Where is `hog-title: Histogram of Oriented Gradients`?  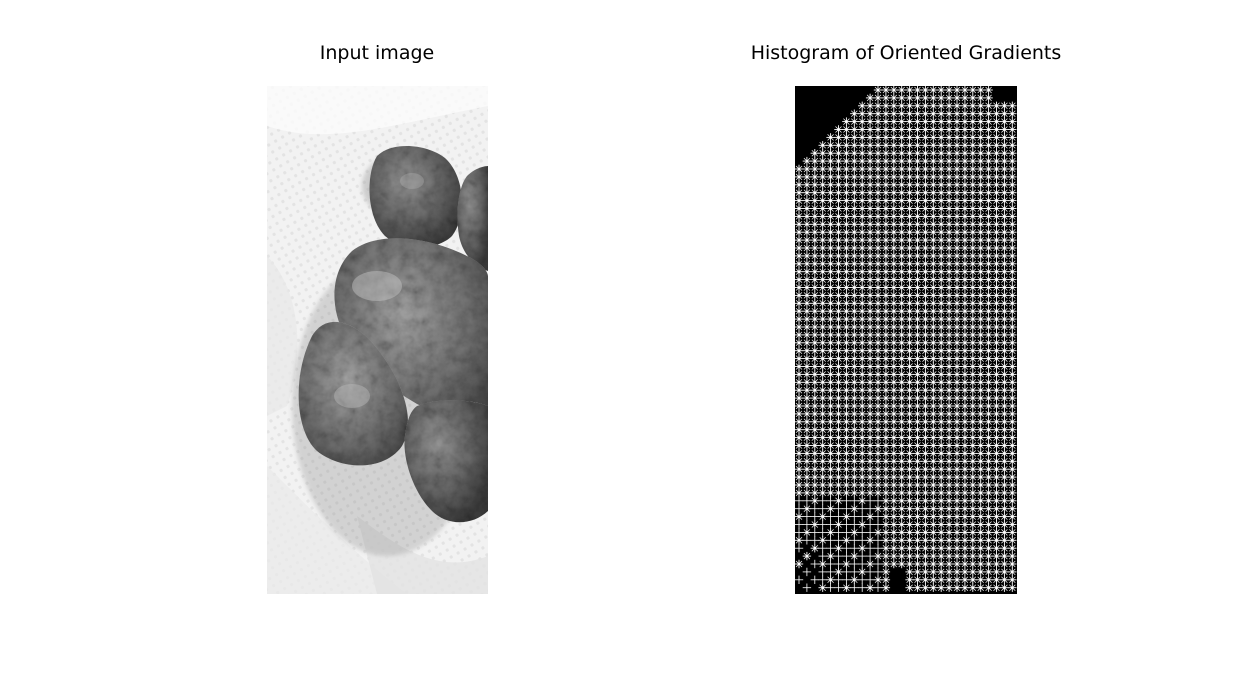 hog-title: Histogram of Oriented Gradients is located at coordinates (906, 53).